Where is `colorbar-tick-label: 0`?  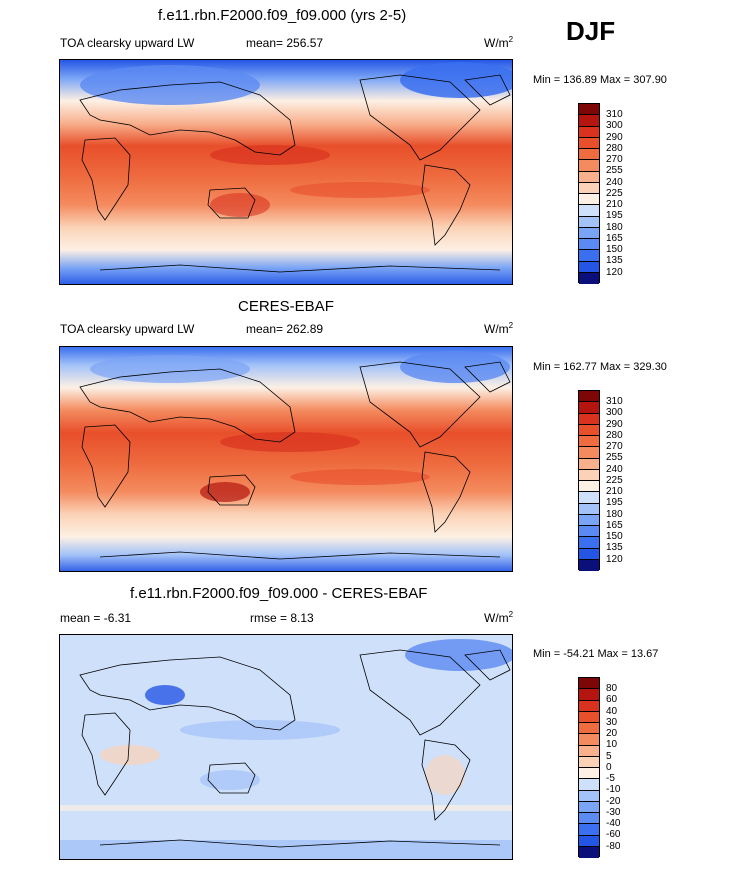 colorbar-tick-label: 0 is located at coordinates (609, 767).